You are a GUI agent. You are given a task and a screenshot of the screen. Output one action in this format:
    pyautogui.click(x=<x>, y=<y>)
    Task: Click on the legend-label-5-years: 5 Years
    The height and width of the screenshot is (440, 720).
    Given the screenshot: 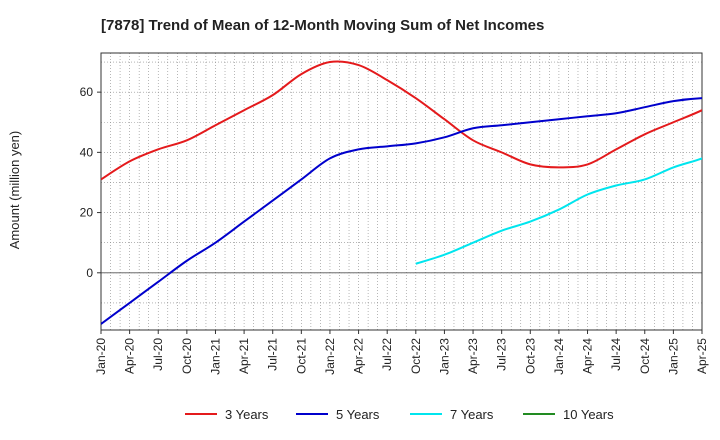 What is the action you would take?
    pyautogui.click(x=358, y=414)
    